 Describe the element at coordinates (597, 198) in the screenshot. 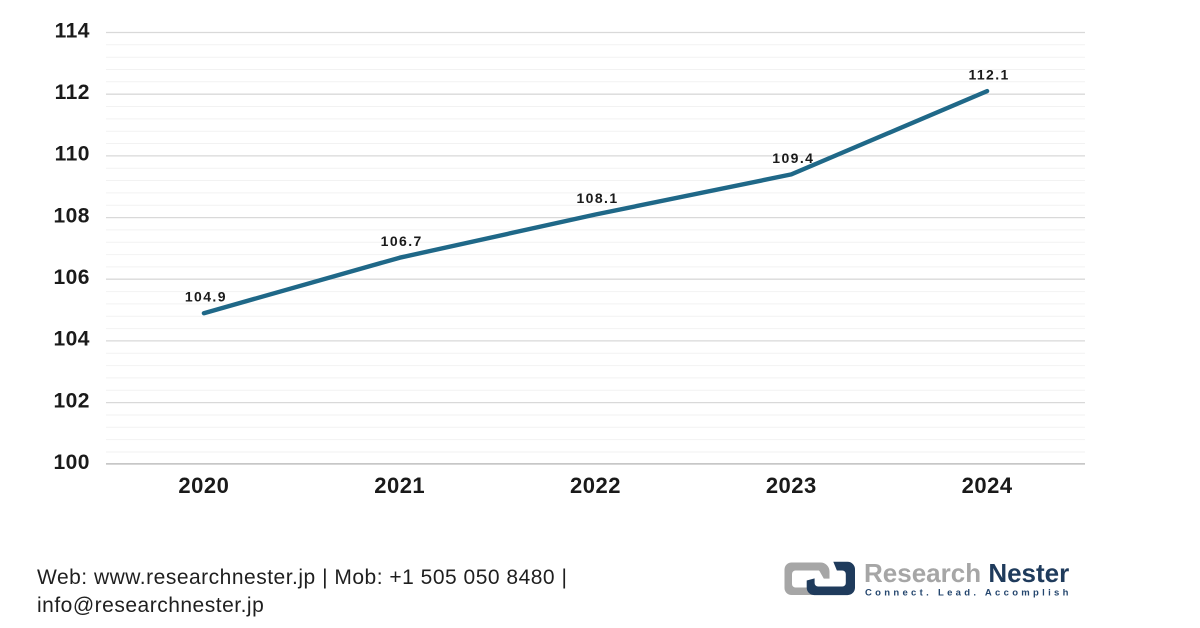

I see `svg-text: 108.1` at that location.